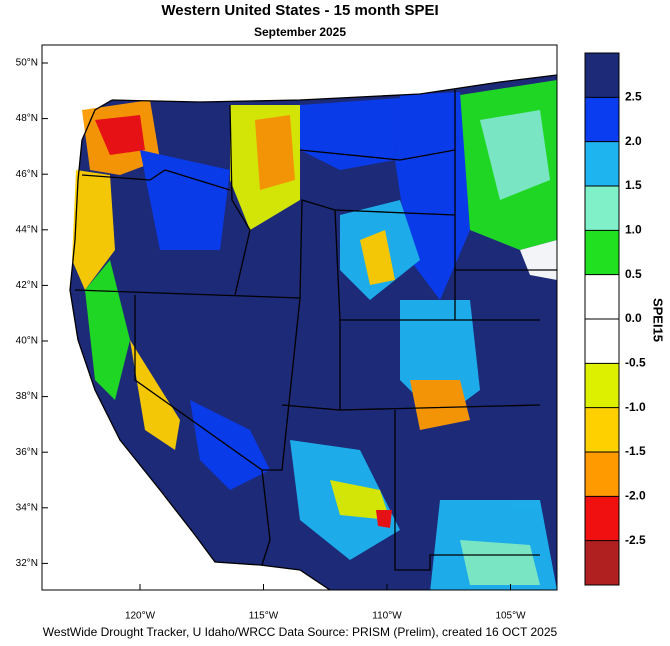 This screenshot has width=670, height=646. What do you see at coordinates (299, 10) in the screenshot?
I see `title: Western United States - 15 month SPEI` at bounding box center [299, 10].